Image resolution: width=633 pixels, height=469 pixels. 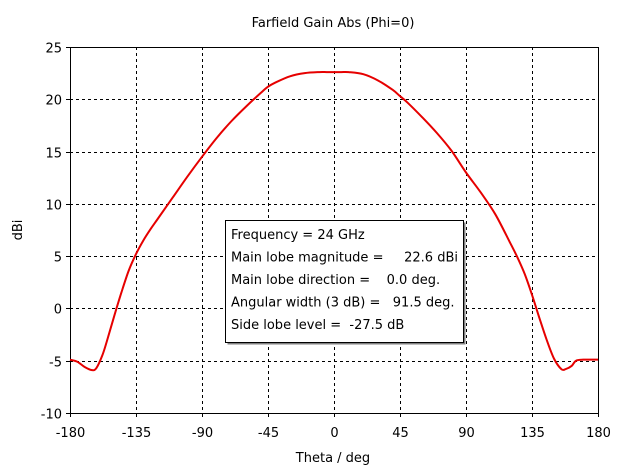 What do you see at coordinates (53, 49) in the screenshot?
I see `y-tick-label: 25` at bounding box center [53, 49].